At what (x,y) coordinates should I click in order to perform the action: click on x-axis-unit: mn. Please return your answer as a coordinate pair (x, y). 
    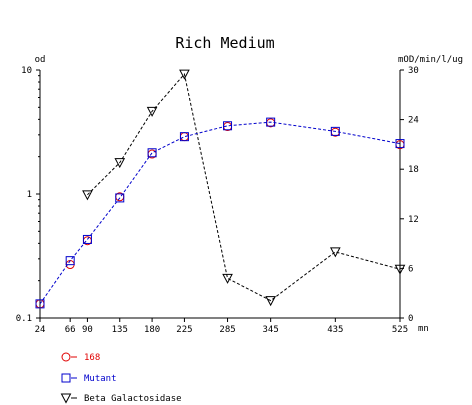
    Looking at the image, I should click on (423, 329).